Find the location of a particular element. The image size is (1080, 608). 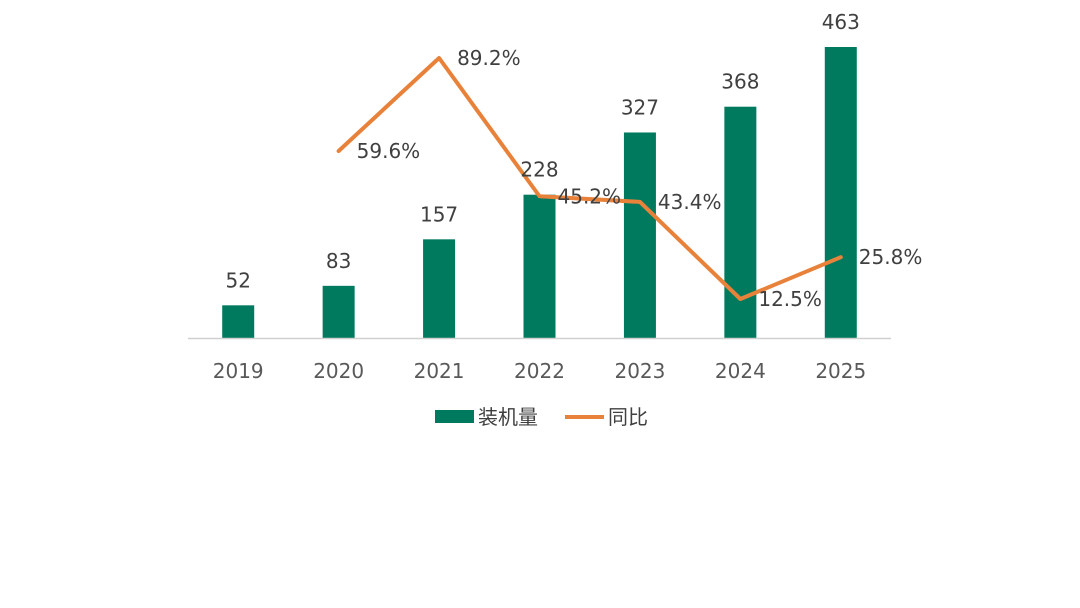

yoy-value-label-2024: 12.5% is located at coordinates (790, 299).